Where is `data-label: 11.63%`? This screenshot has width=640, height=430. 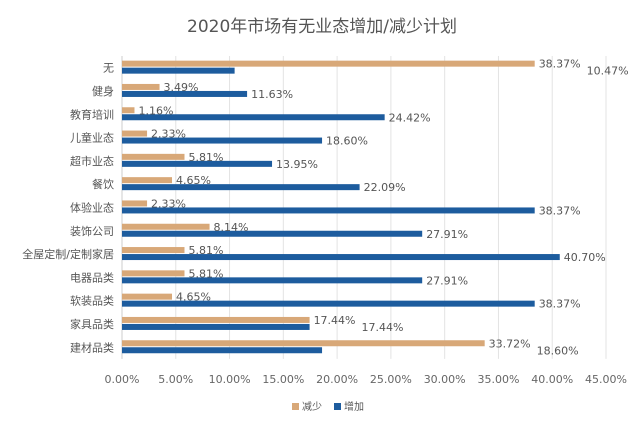
data-label: 11.63% is located at coordinates (272, 94).